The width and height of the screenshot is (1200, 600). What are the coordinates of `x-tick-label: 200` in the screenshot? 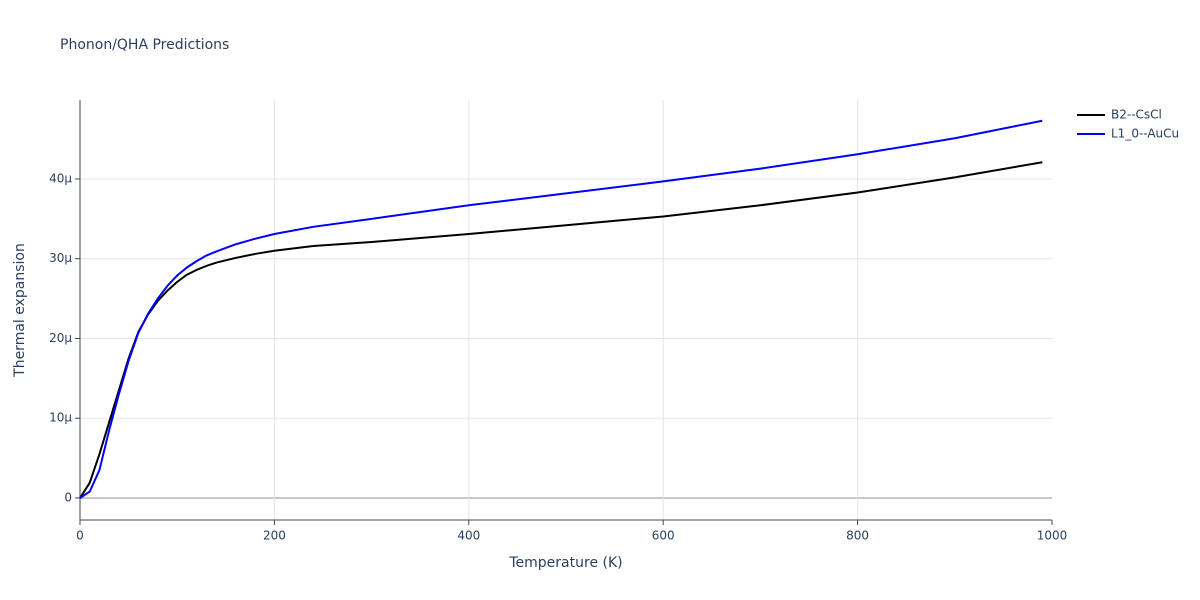 It's located at (274, 536).